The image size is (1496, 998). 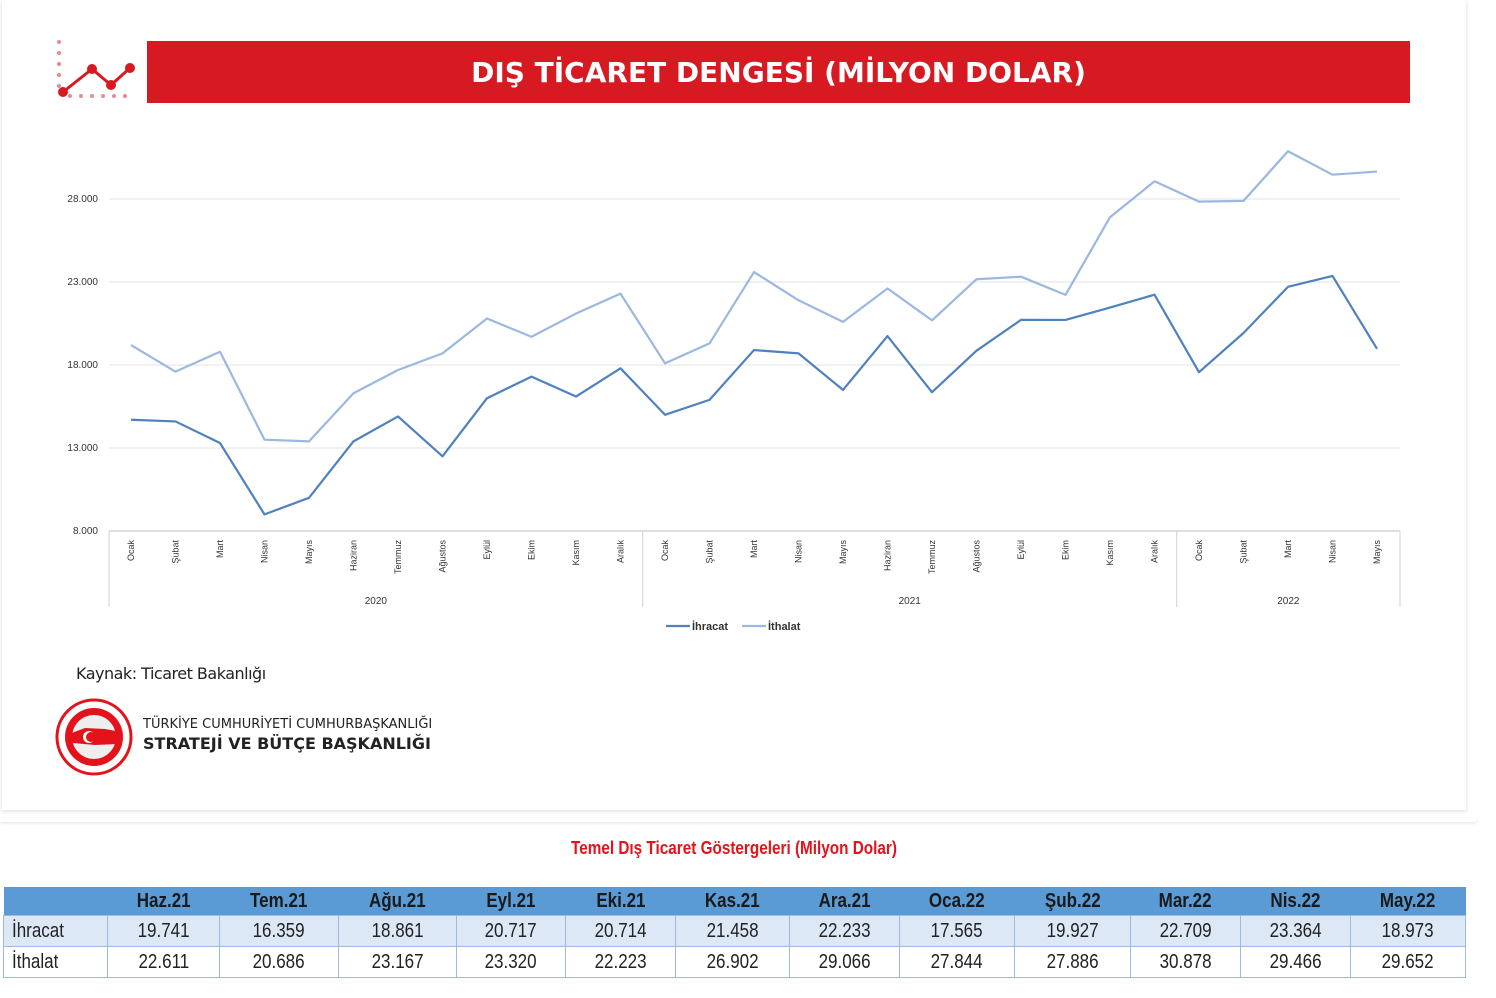 I want to click on table-cell: 30.878, so click(x=1186, y=962).